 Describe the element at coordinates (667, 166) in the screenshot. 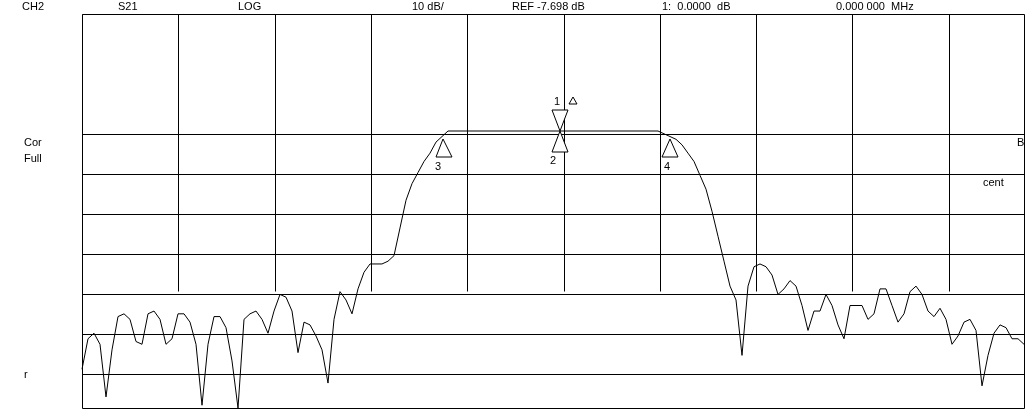

I see `annotation: 4` at that location.